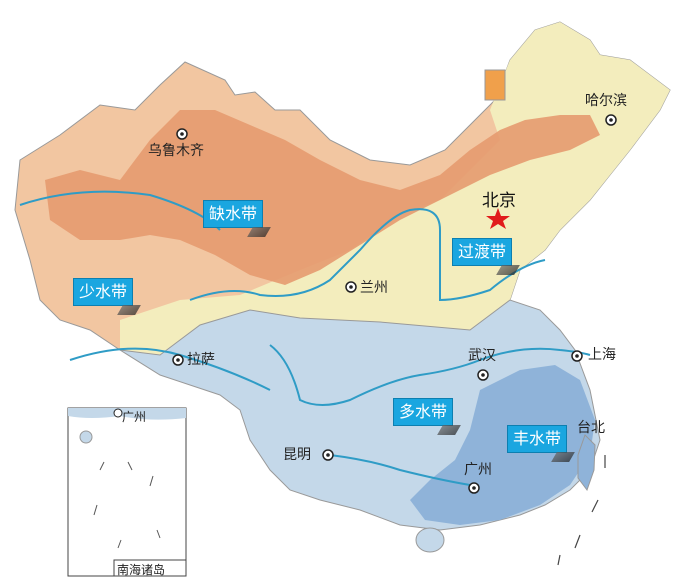  I want to click on fengshui-region, so click(502, 445).